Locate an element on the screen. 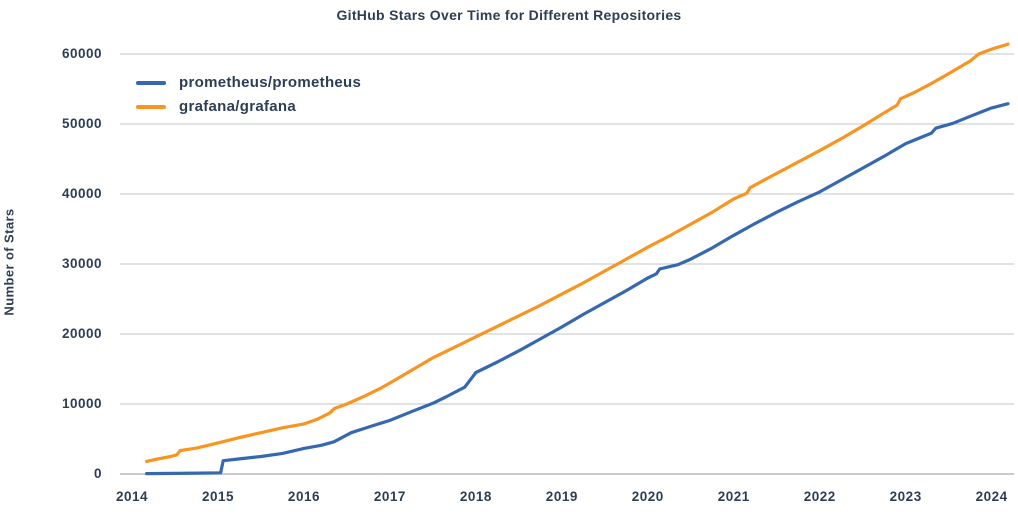  x-tick-label-2015: 2015 is located at coordinates (218, 496).